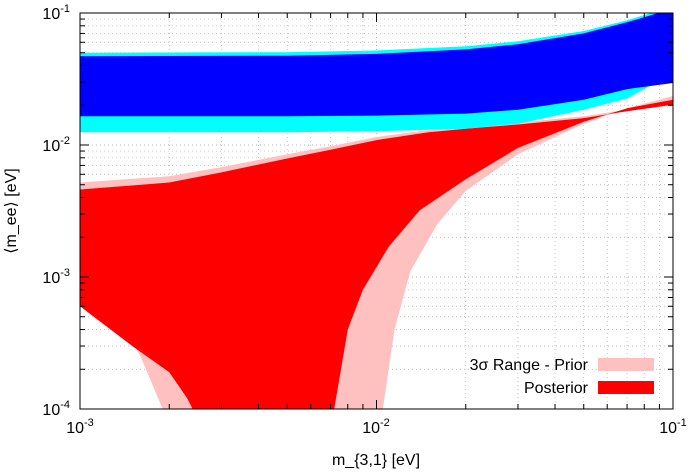 This screenshot has width=694, height=473. What do you see at coordinates (376, 460) in the screenshot?
I see `x-axis-label: m_{3,1} [eV]` at bounding box center [376, 460].